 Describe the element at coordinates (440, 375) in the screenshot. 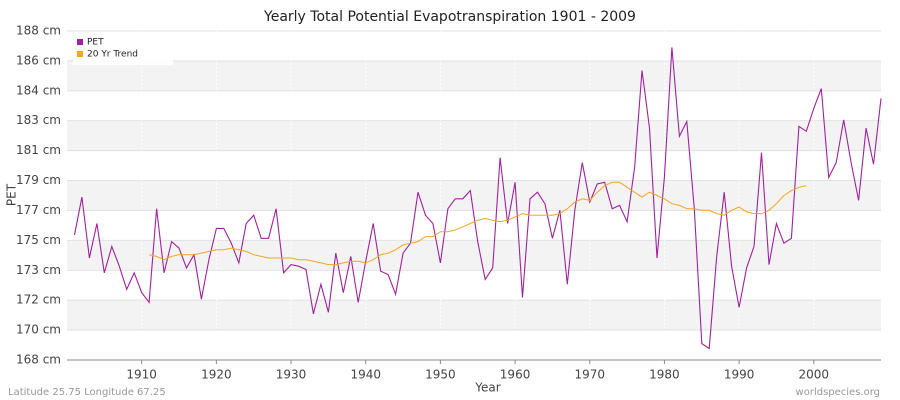

I see `x-tick-label: 1950` at that location.